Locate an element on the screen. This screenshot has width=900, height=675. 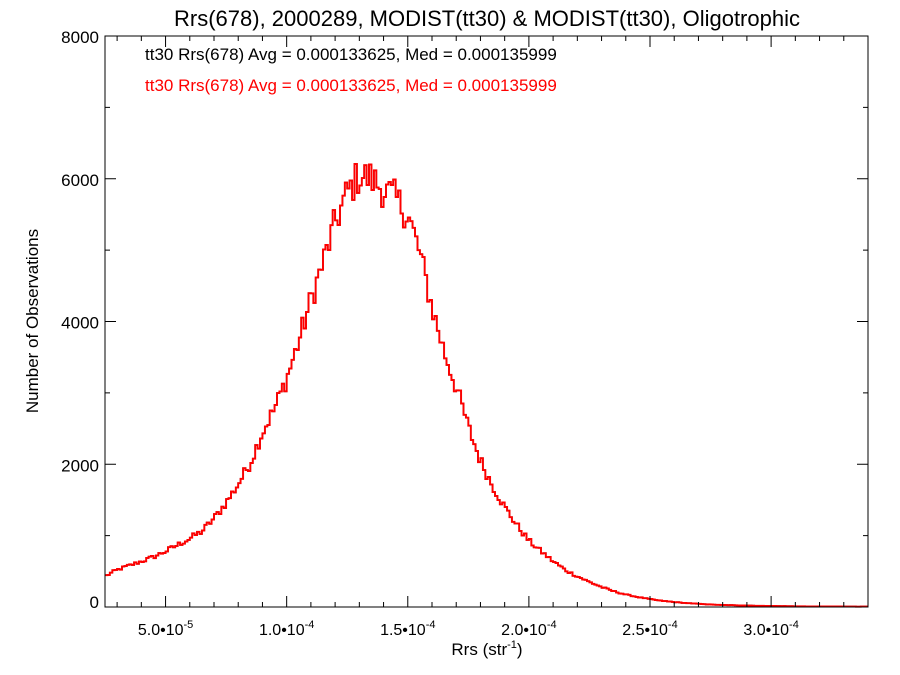
x-axis-label-main: Rrs (str is located at coordinates (479, 649).